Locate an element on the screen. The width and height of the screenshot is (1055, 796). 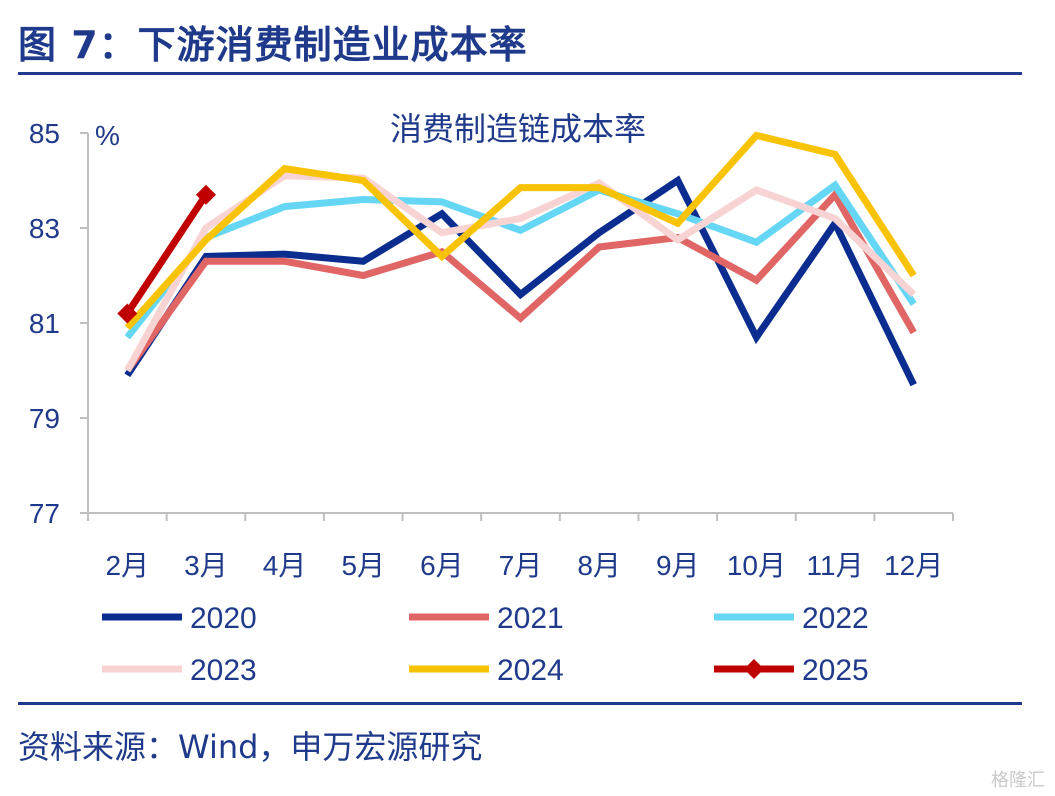
y-unit-label: % is located at coordinates (107, 135).